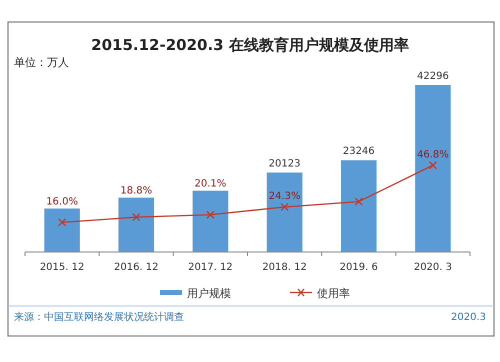 The width and height of the screenshot is (500, 362). What do you see at coordinates (136, 267) in the screenshot?
I see `x-tick-label: 2016. 12` at bounding box center [136, 267].